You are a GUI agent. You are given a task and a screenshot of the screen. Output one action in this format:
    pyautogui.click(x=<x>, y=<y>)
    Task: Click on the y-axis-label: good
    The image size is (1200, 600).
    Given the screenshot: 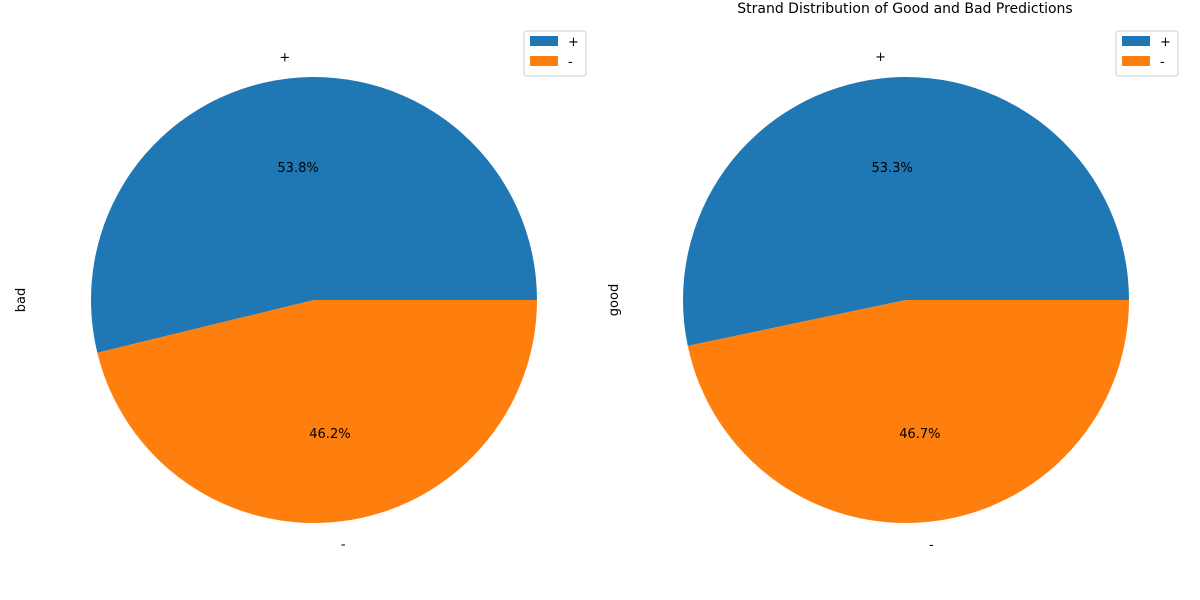 What is the action you would take?
    pyautogui.click(x=614, y=300)
    